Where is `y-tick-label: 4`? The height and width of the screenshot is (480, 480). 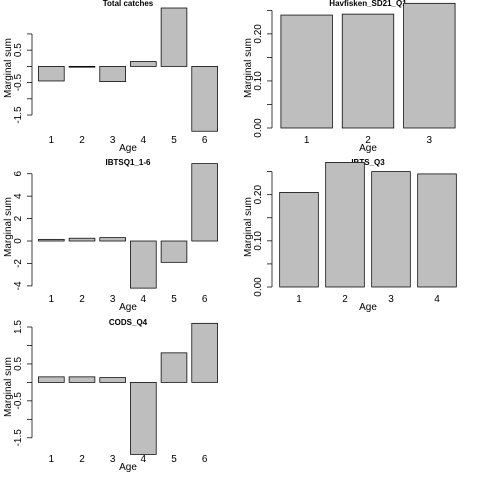
y-tick-label: 4 is located at coordinates (18, 196).